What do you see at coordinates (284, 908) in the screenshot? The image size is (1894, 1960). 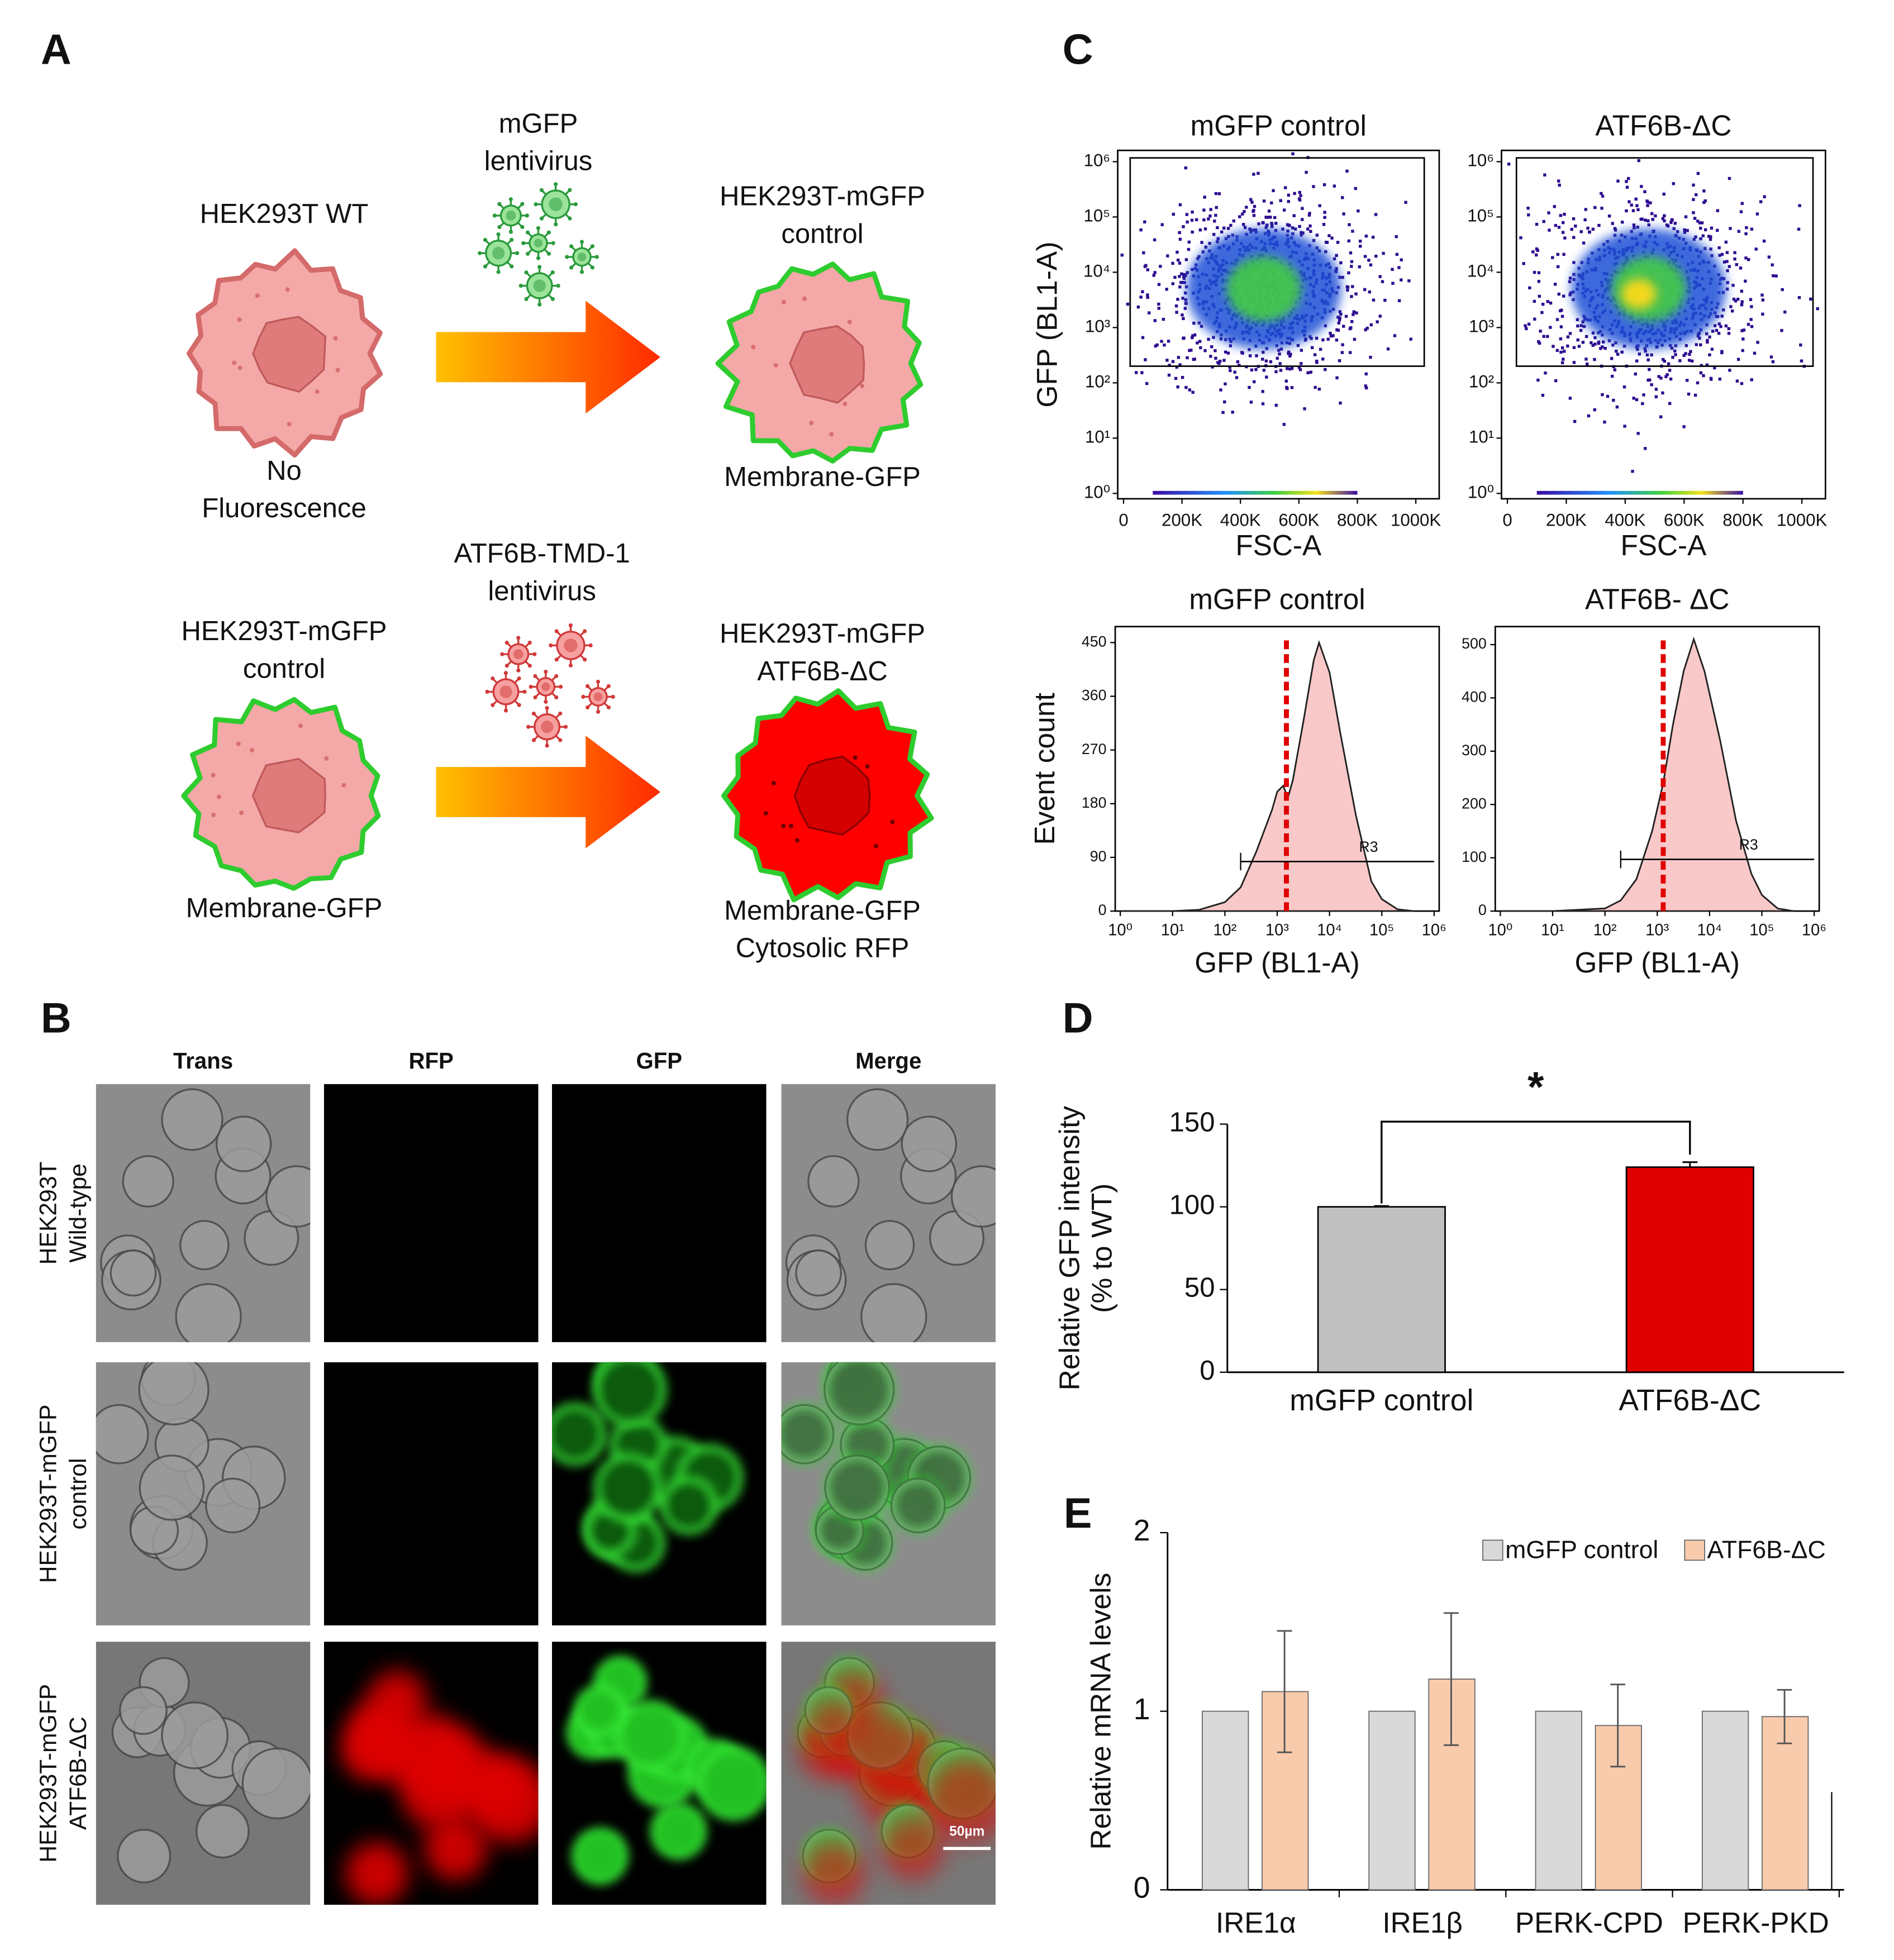 I see `text-line: Membrane-GFP` at bounding box center [284, 908].